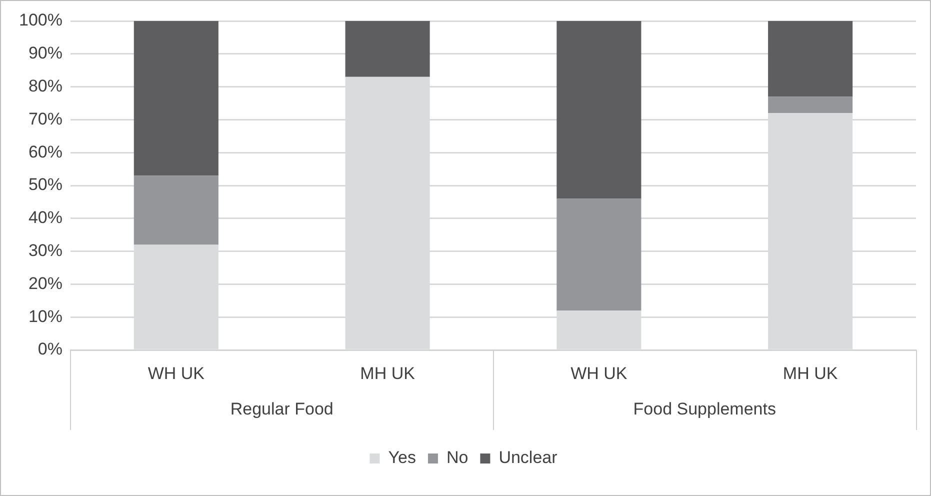  What do you see at coordinates (282, 409) in the screenshot?
I see `text: Regular Food` at bounding box center [282, 409].